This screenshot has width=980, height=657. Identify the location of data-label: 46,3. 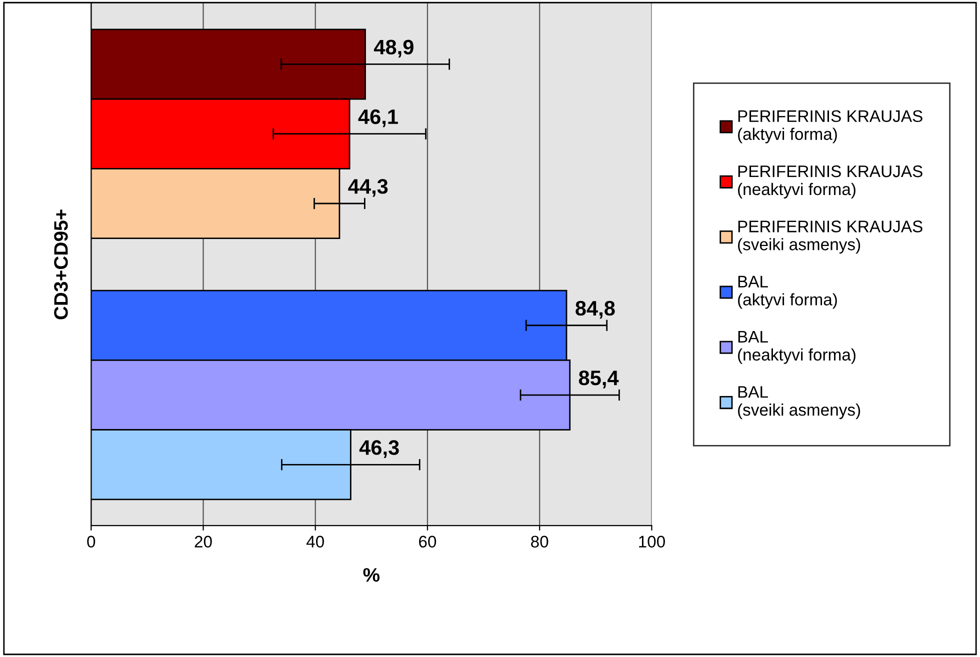
(379, 449).